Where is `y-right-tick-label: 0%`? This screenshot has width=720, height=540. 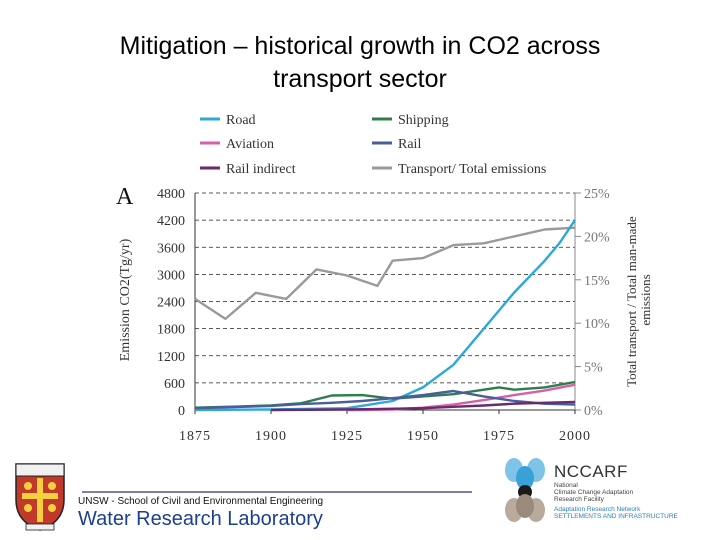
y-right-tick-label: 0% is located at coordinates (593, 411).